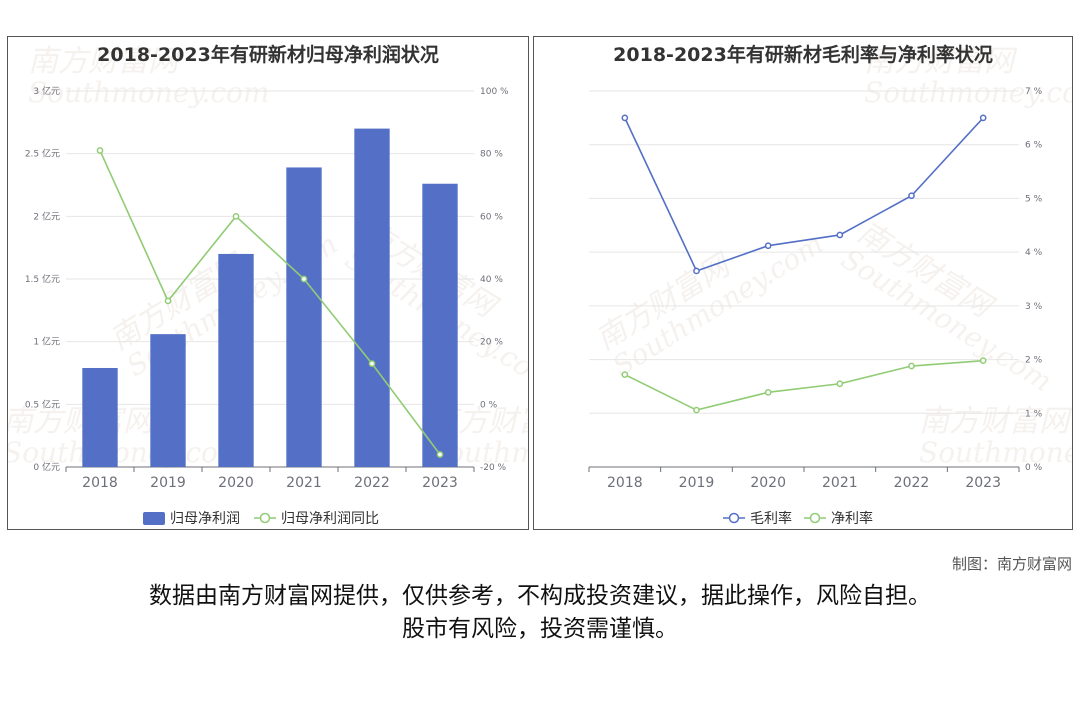 The height and width of the screenshot is (720, 1080). I want to click on y-tick-label: 2.5 亿元, so click(42, 154).